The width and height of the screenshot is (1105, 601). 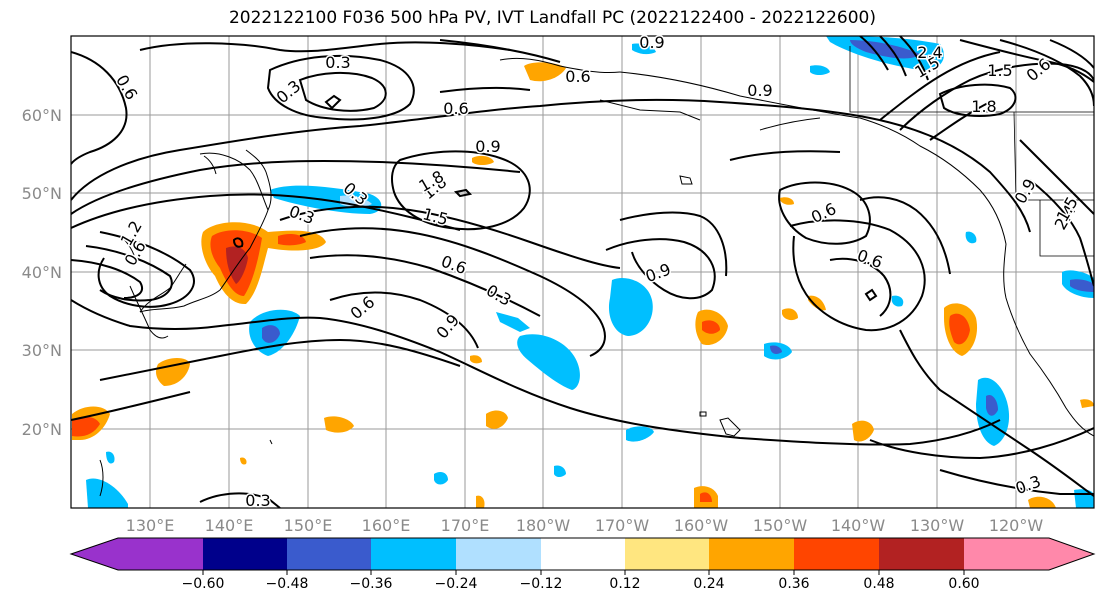 What do you see at coordinates (371, 584) in the screenshot?
I see `colorbar-tick-label: −0.36` at bounding box center [371, 584].